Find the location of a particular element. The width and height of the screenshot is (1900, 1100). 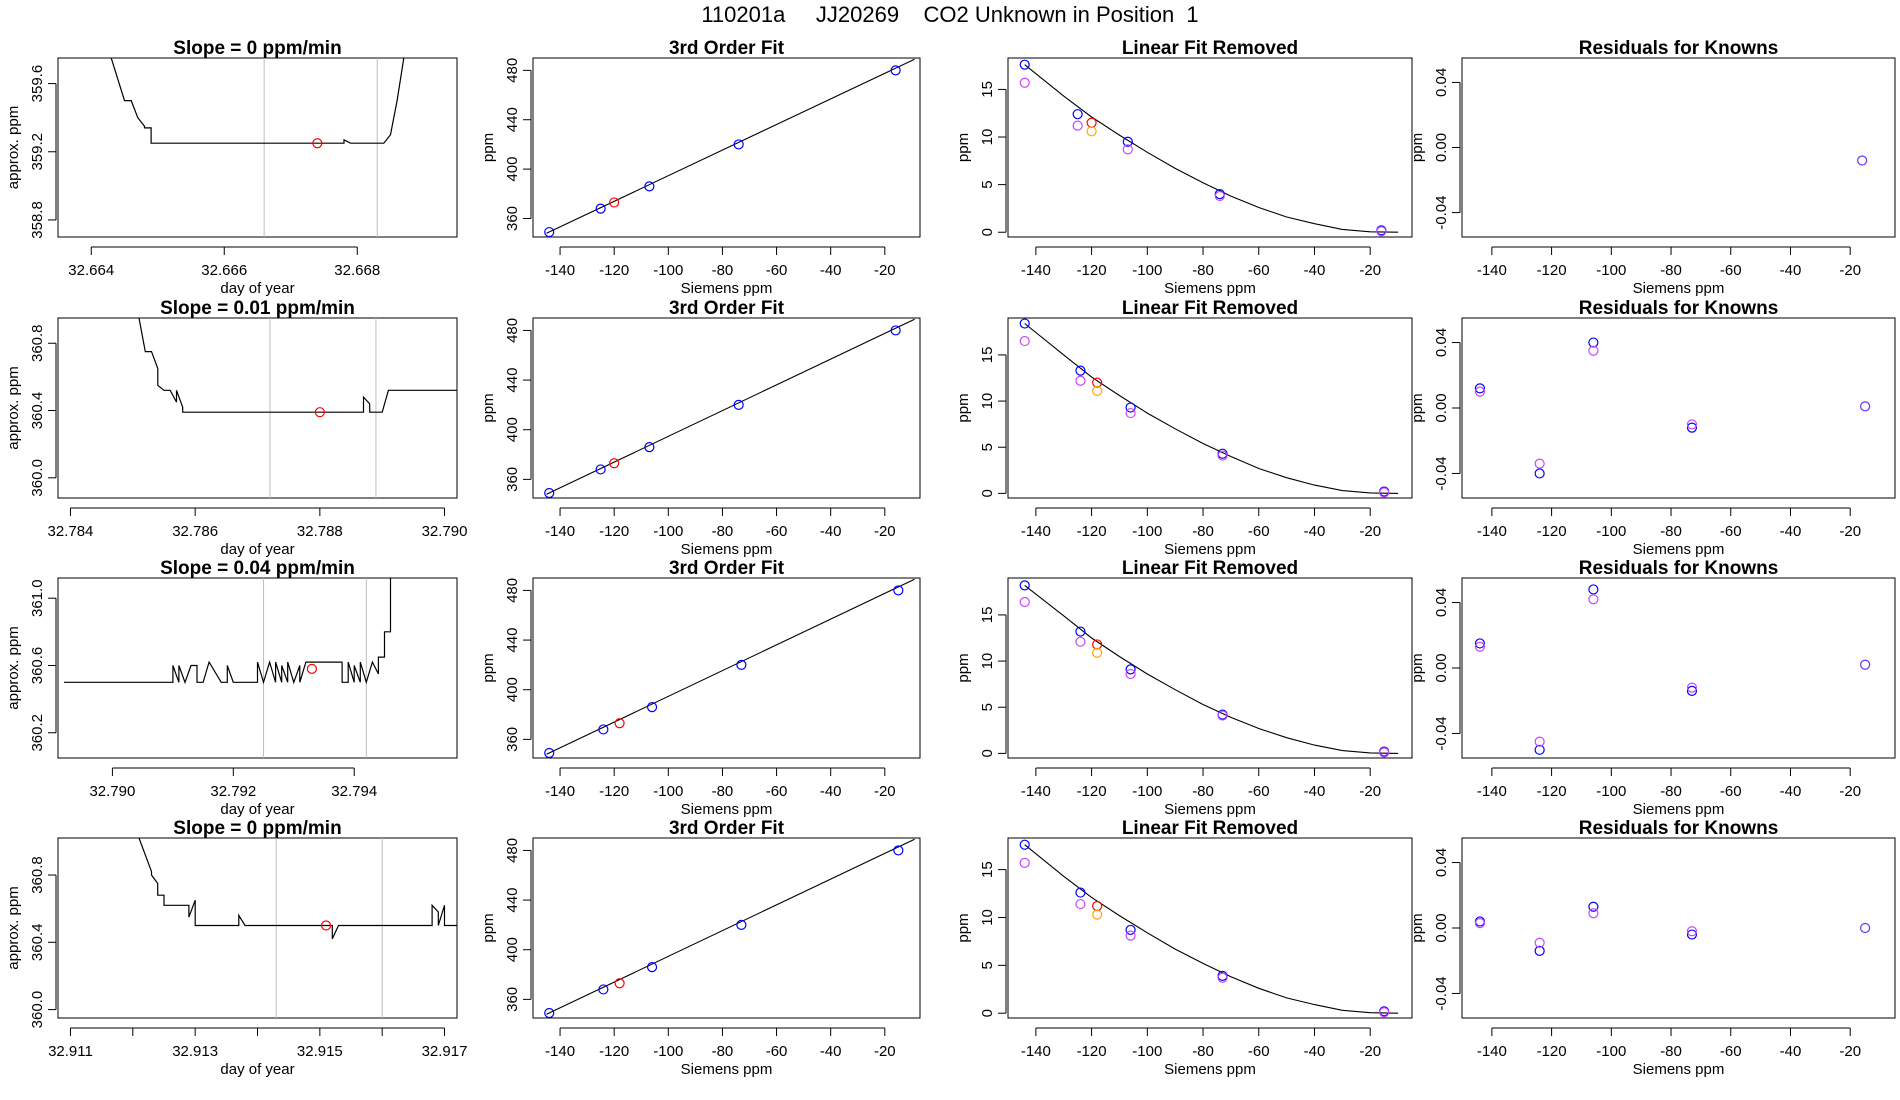

y-tick-label: 360 is located at coordinates (512, 218).